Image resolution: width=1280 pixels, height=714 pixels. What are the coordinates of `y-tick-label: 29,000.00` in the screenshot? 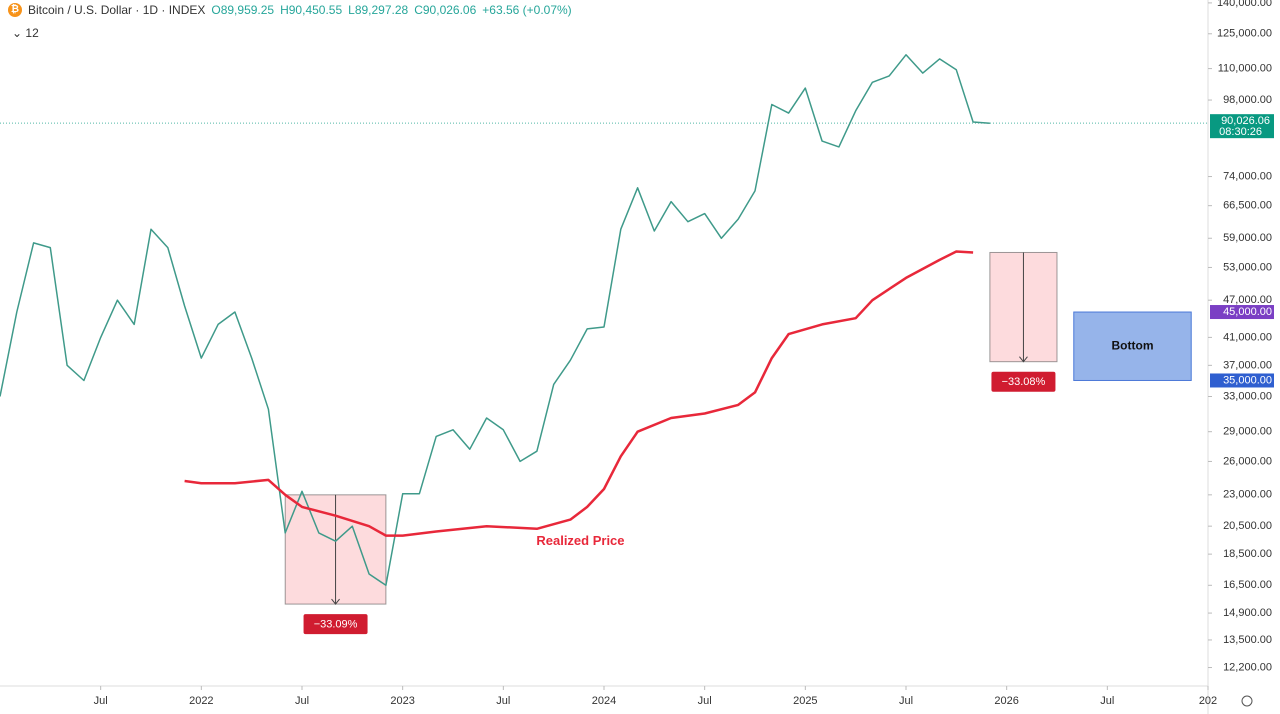 It's located at (1247, 432).